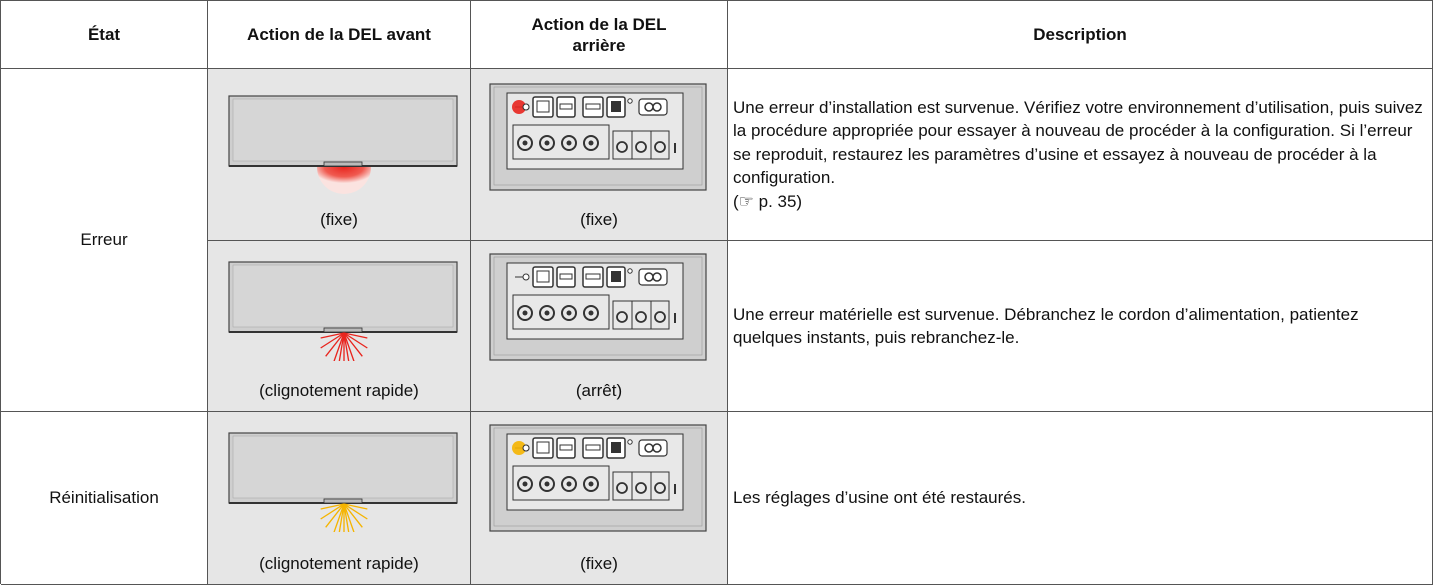 Image resolution: width=1433 pixels, height=585 pixels. Describe the element at coordinates (879, 498) in the screenshot. I see `description: Les réglages d’usine ont été restaurés.` at that location.